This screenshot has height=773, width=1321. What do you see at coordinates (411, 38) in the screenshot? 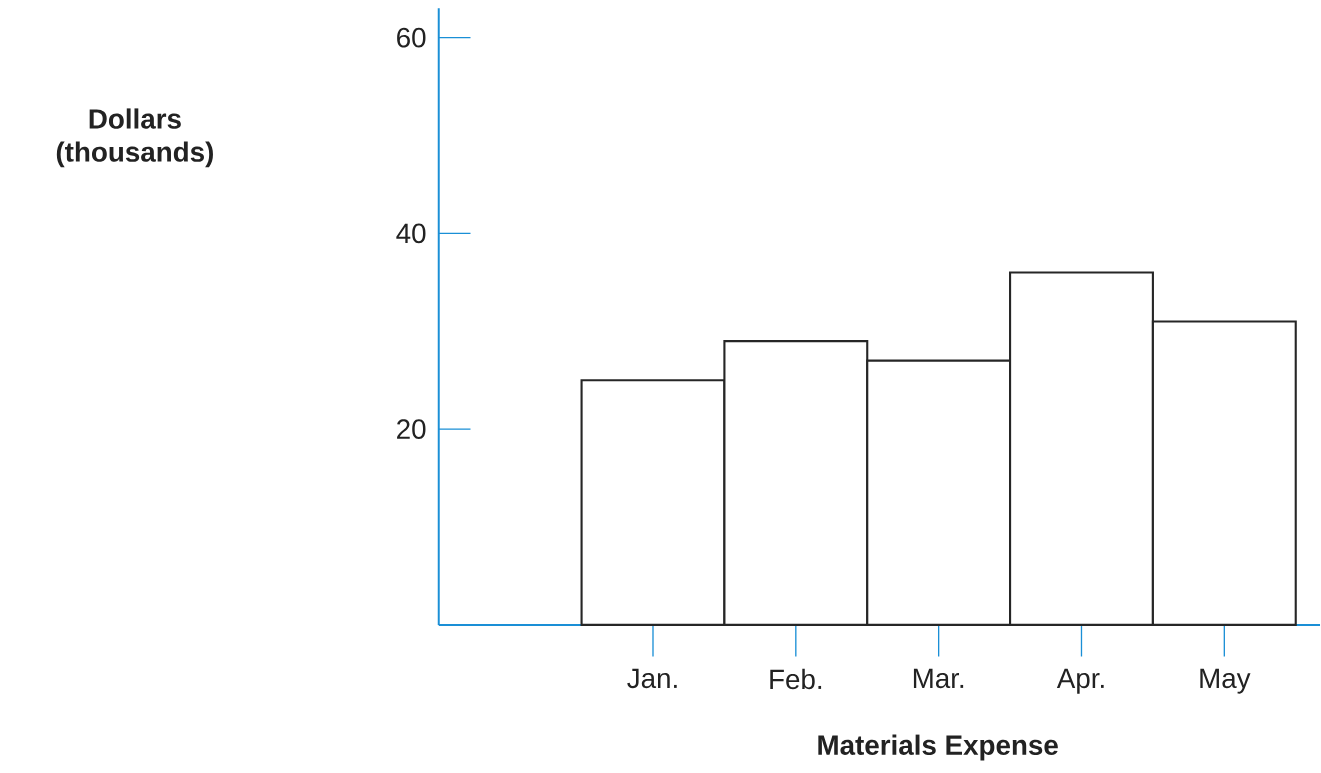
I see `y-tick-label: 60` at bounding box center [411, 38].